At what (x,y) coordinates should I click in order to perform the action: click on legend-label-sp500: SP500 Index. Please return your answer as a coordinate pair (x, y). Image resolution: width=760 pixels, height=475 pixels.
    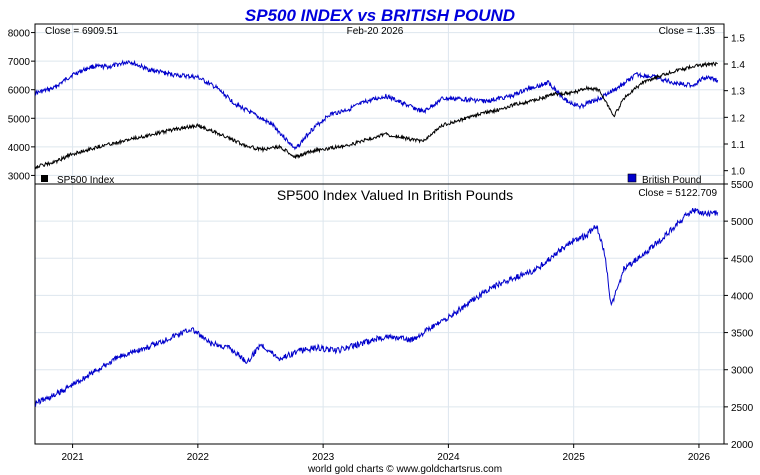
    Looking at the image, I should click on (85, 180).